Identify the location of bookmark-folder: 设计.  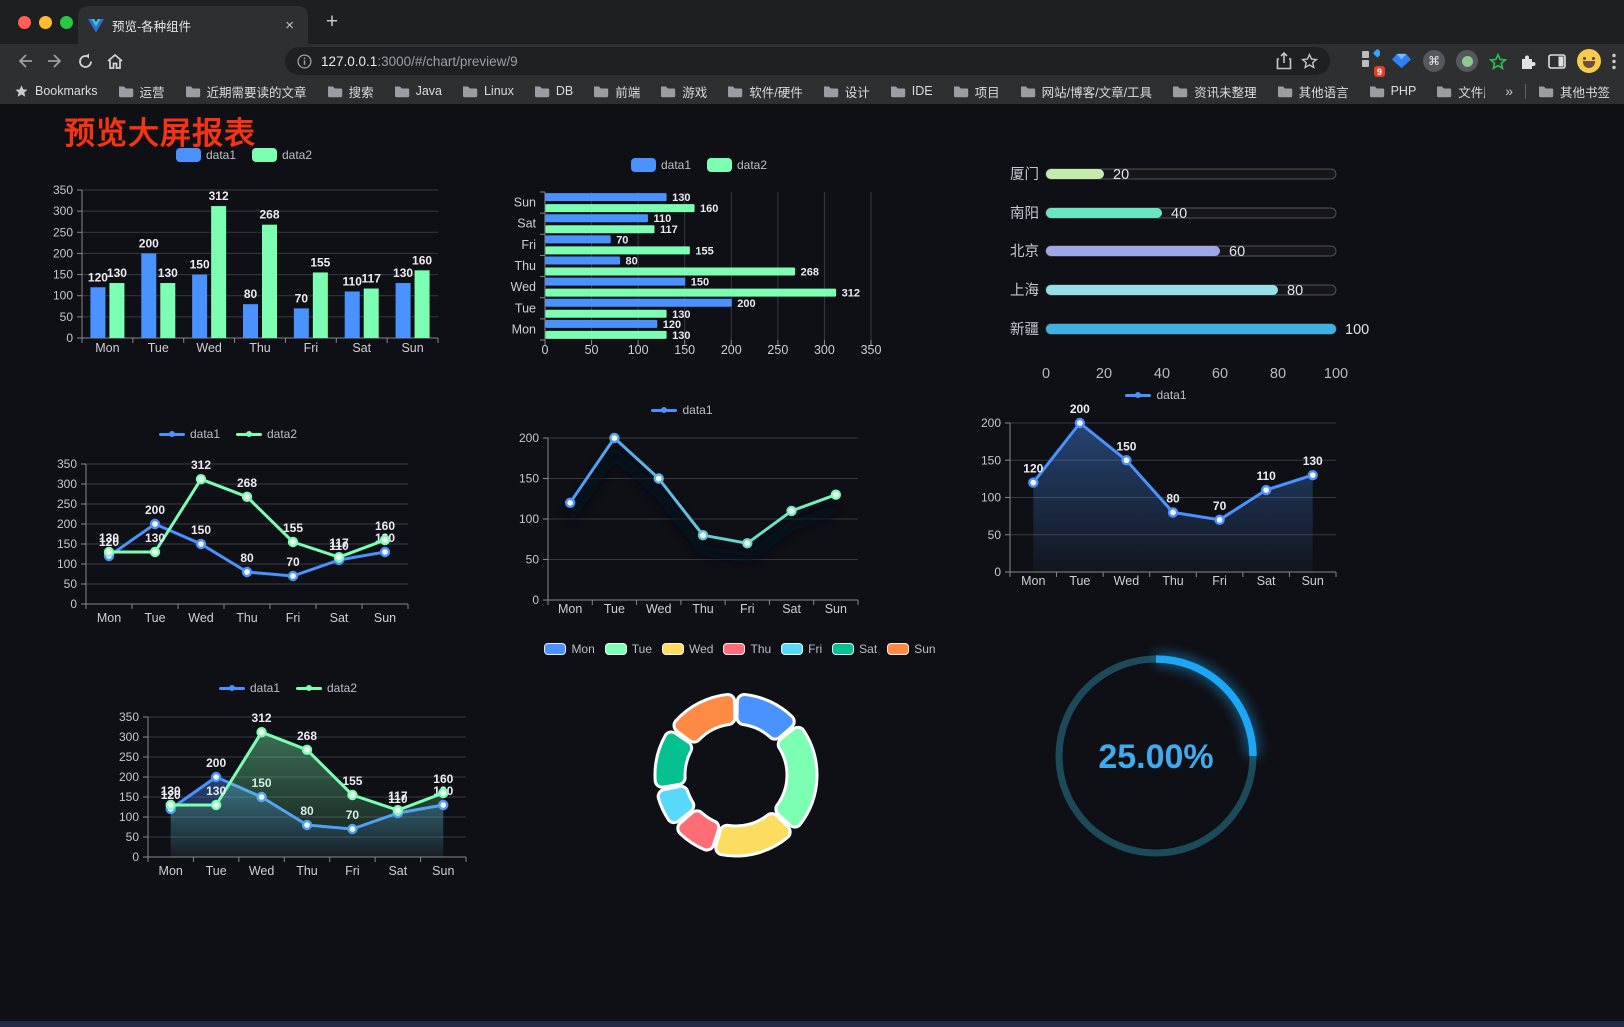
(846, 91).